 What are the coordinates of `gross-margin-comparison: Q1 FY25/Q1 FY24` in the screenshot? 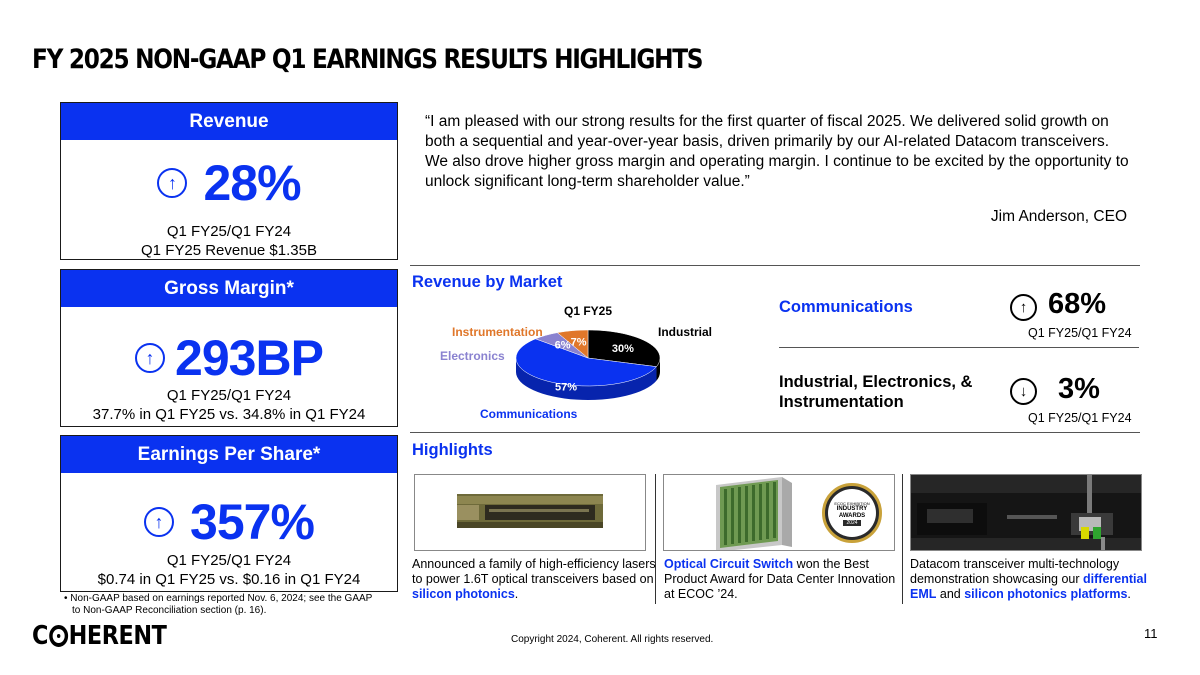 It's located at (229, 395).